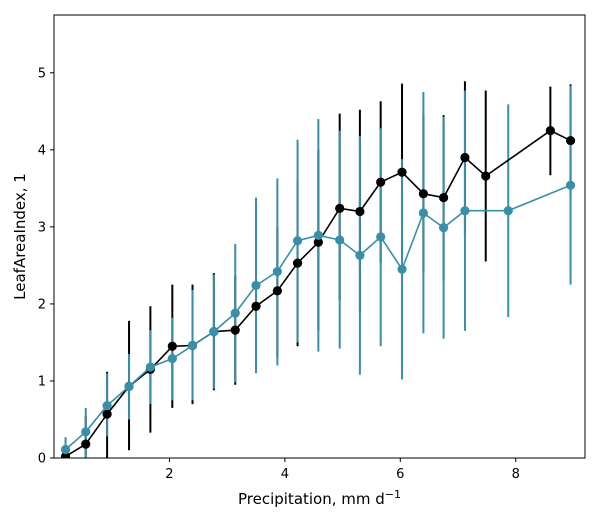  What do you see at coordinates (393, 494) in the screenshot?
I see `x-axis-label-superscript: −1` at bounding box center [393, 494].